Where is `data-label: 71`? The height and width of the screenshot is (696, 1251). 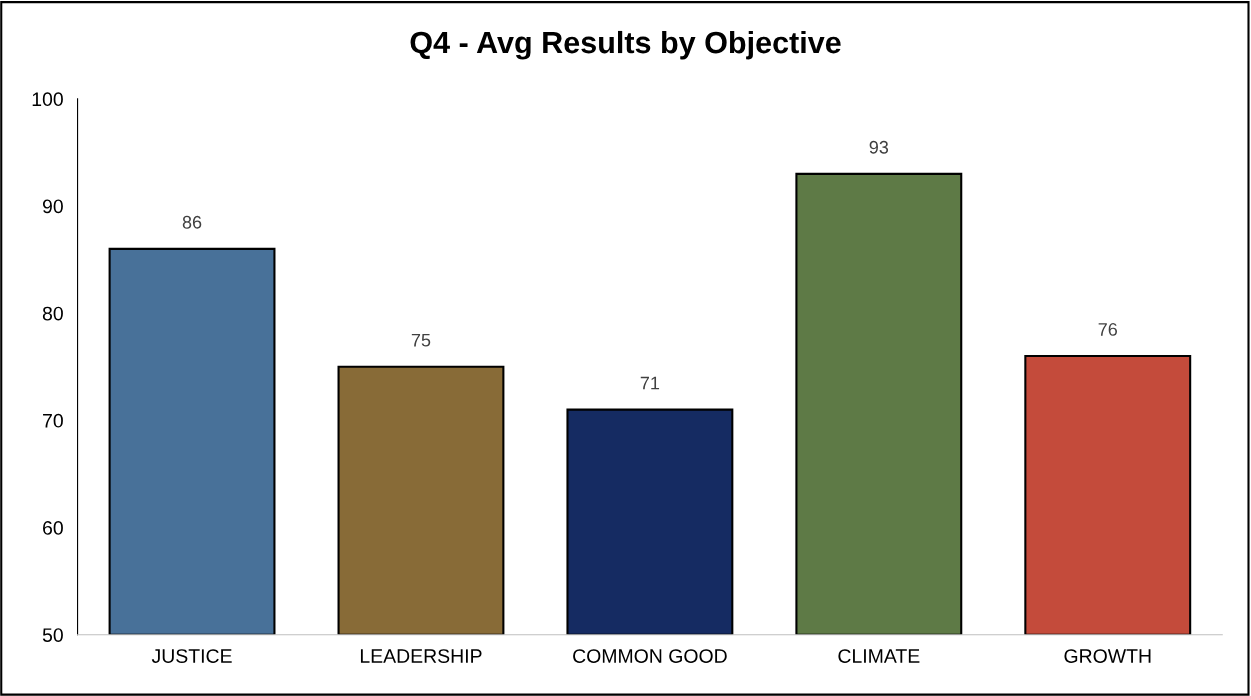
data-label: 71 is located at coordinates (650, 383).